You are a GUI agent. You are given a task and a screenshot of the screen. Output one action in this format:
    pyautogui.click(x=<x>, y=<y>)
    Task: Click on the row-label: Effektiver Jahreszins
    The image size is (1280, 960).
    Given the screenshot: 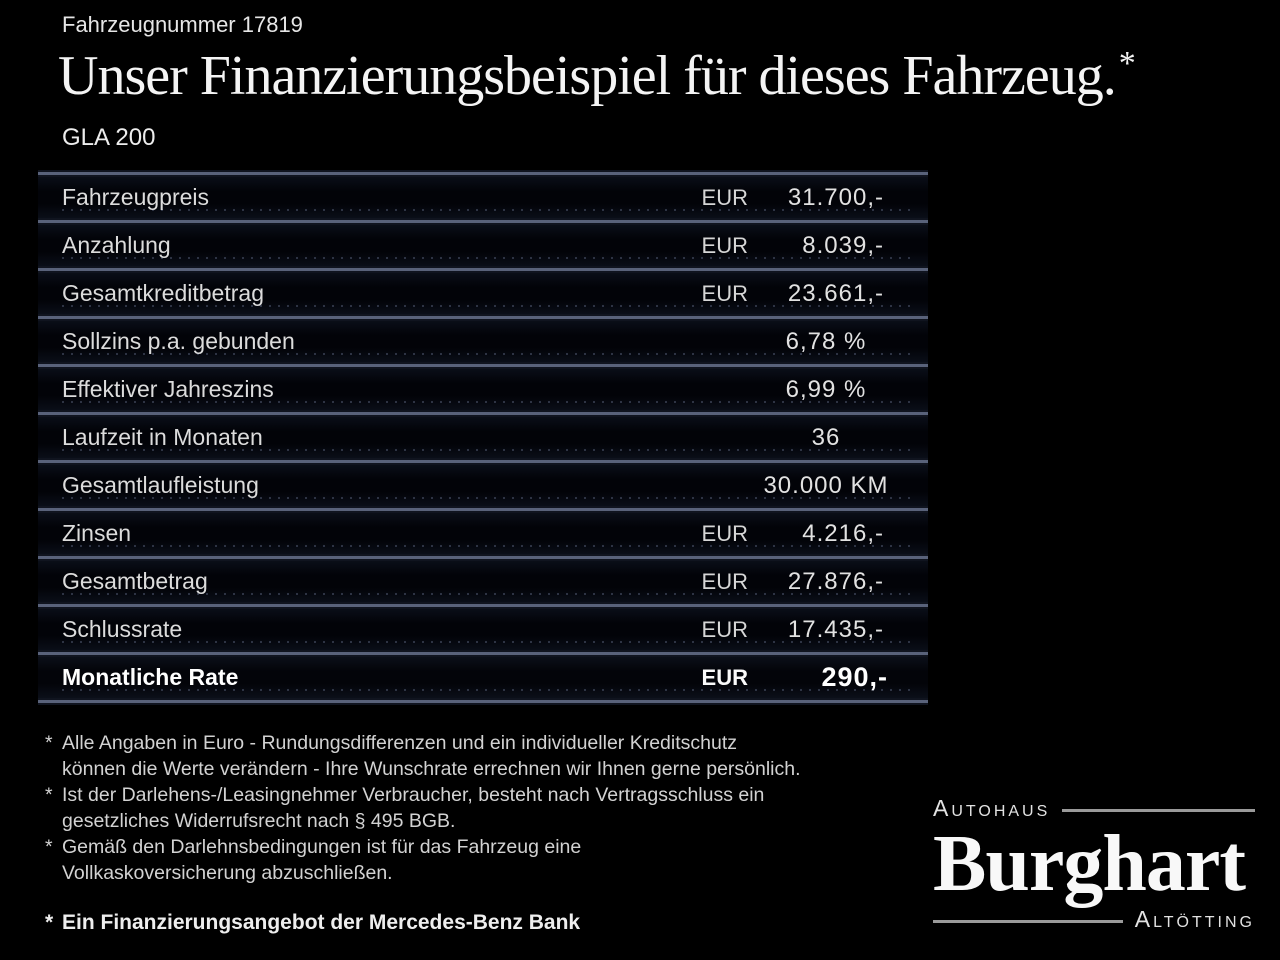 What is the action you would take?
    pyautogui.click(x=168, y=389)
    